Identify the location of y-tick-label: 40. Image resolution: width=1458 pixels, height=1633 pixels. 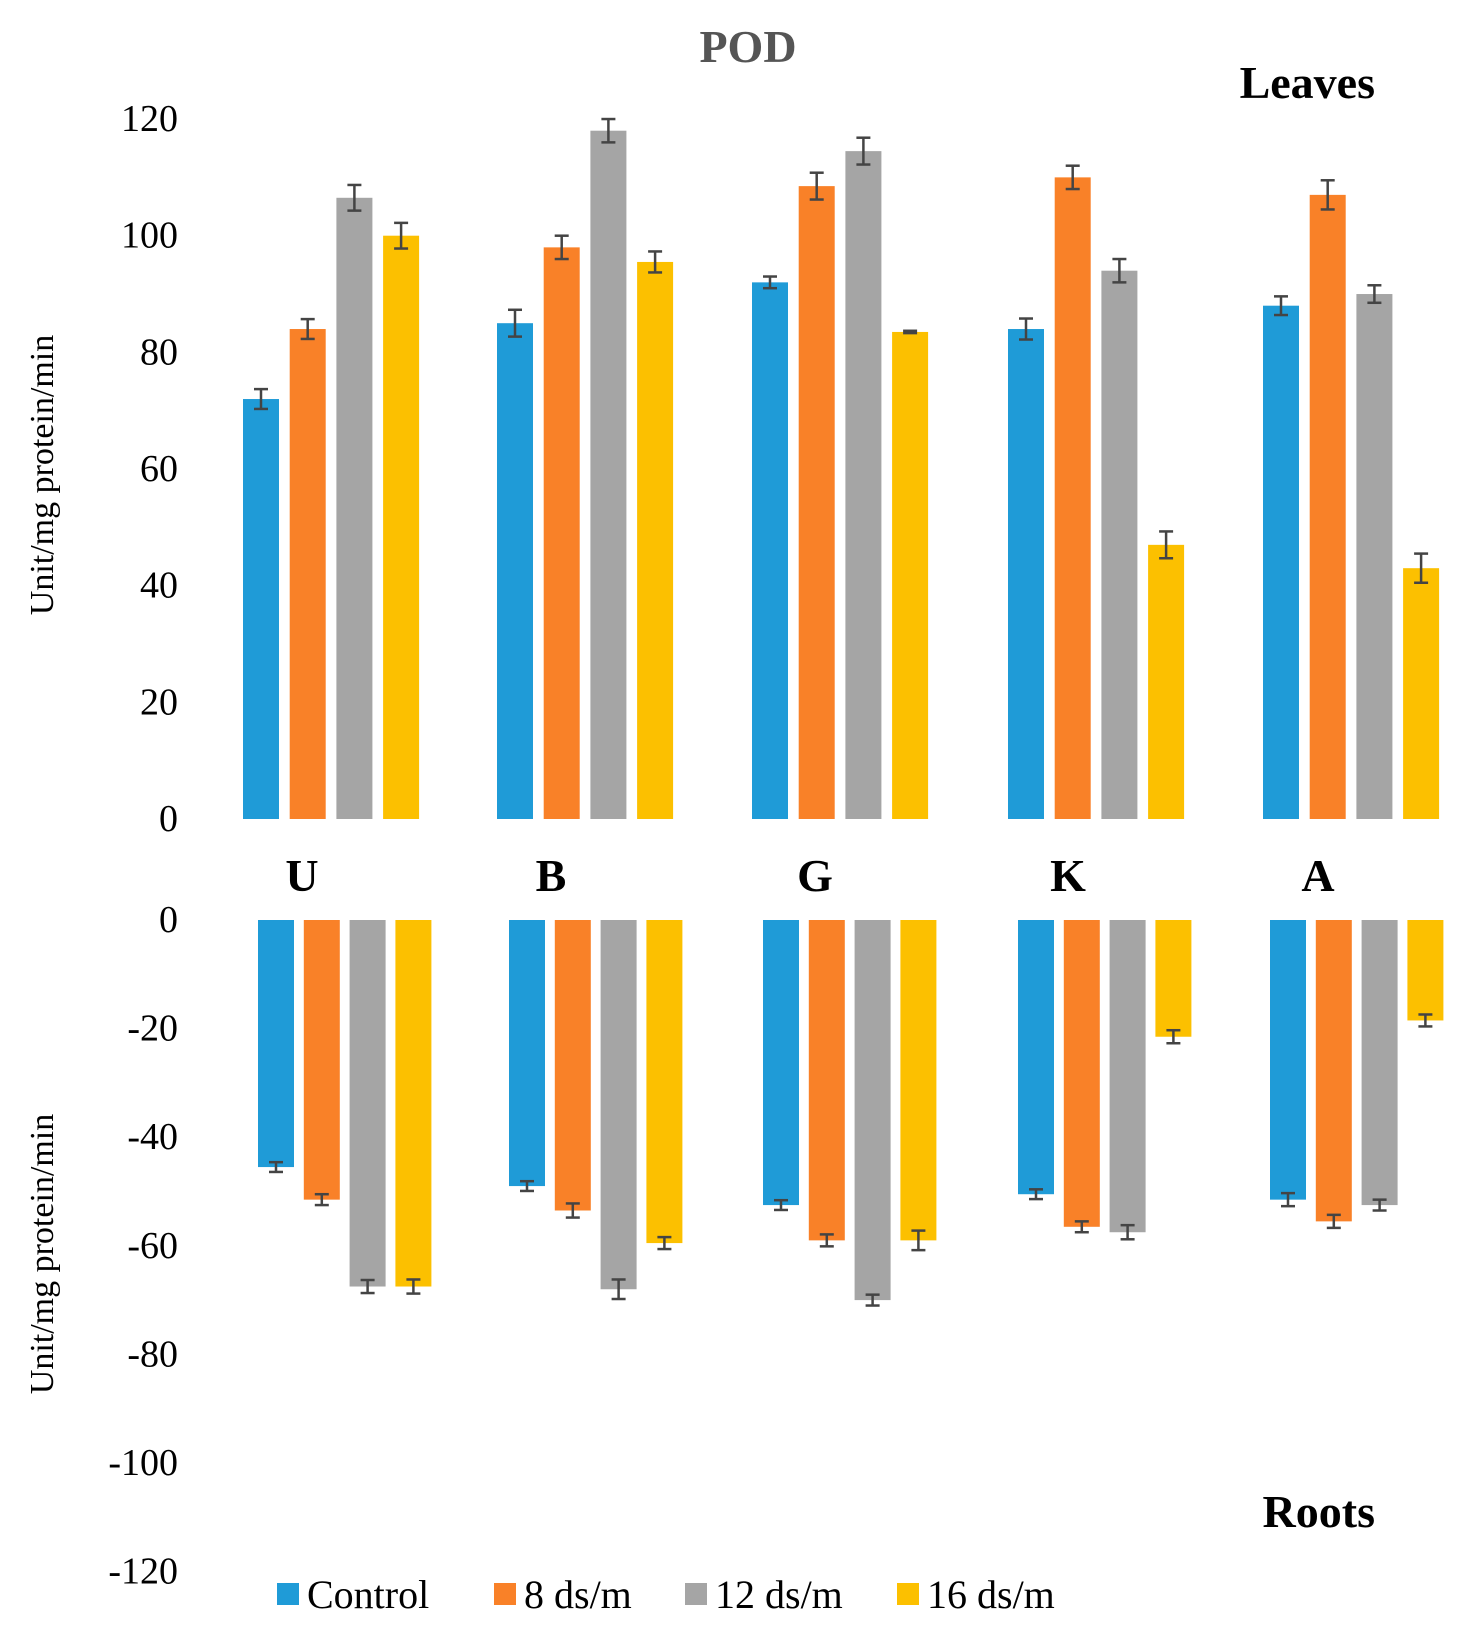
(159, 586).